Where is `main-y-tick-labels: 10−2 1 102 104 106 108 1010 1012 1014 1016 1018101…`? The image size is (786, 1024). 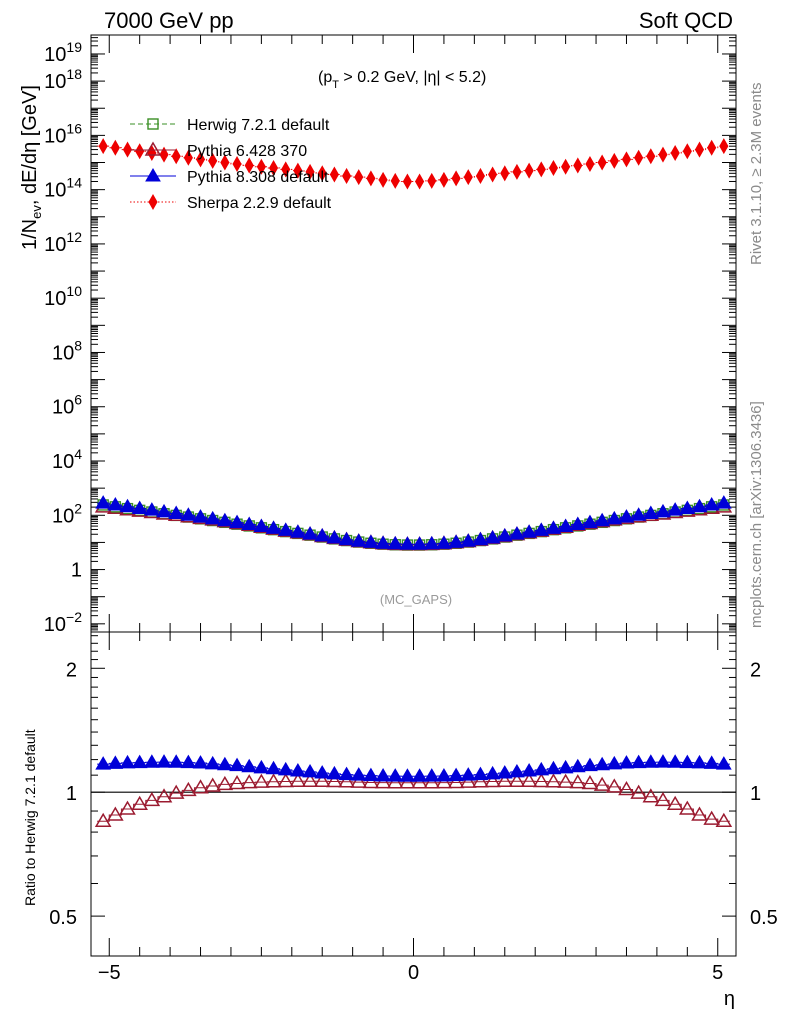
main-y-tick-labels: 10−2 1 102 104 106 108 1010 1012 1014 1016 1018101… is located at coordinates (63, 337).